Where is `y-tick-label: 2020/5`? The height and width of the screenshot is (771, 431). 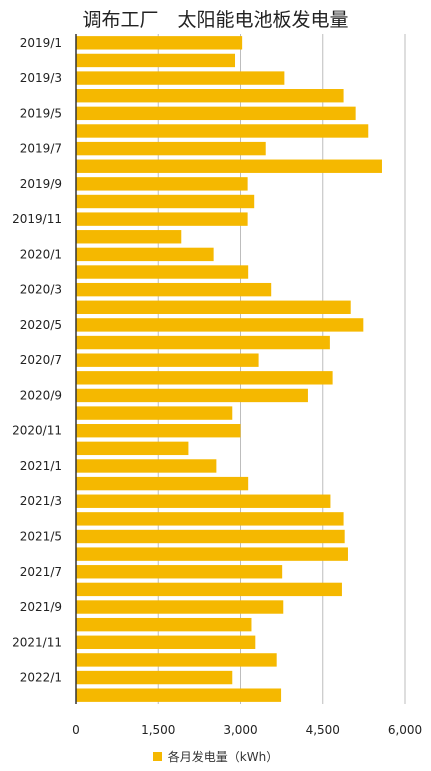
y-tick-label: 2020/5 is located at coordinates (41, 325).